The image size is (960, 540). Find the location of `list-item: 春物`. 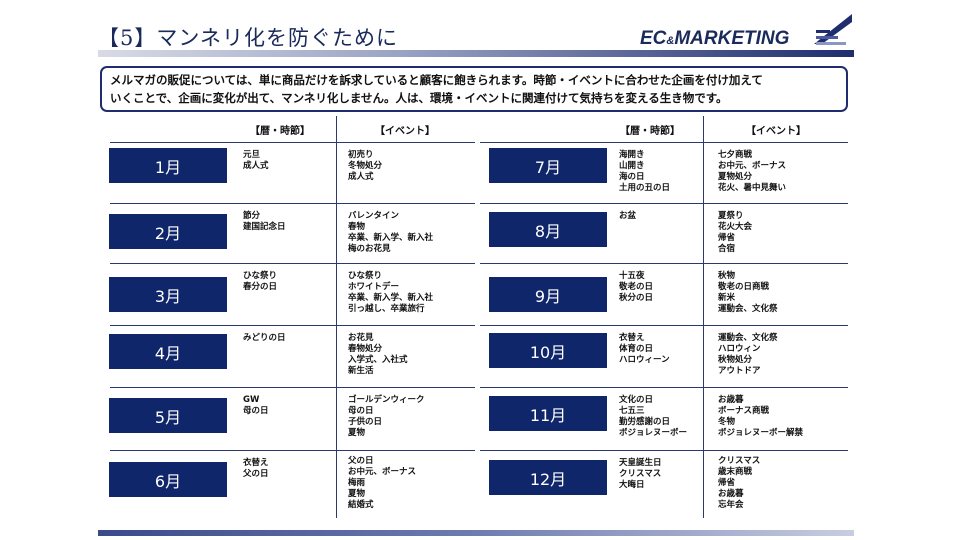

list-item: 春物 is located at coordinates (357, 227).